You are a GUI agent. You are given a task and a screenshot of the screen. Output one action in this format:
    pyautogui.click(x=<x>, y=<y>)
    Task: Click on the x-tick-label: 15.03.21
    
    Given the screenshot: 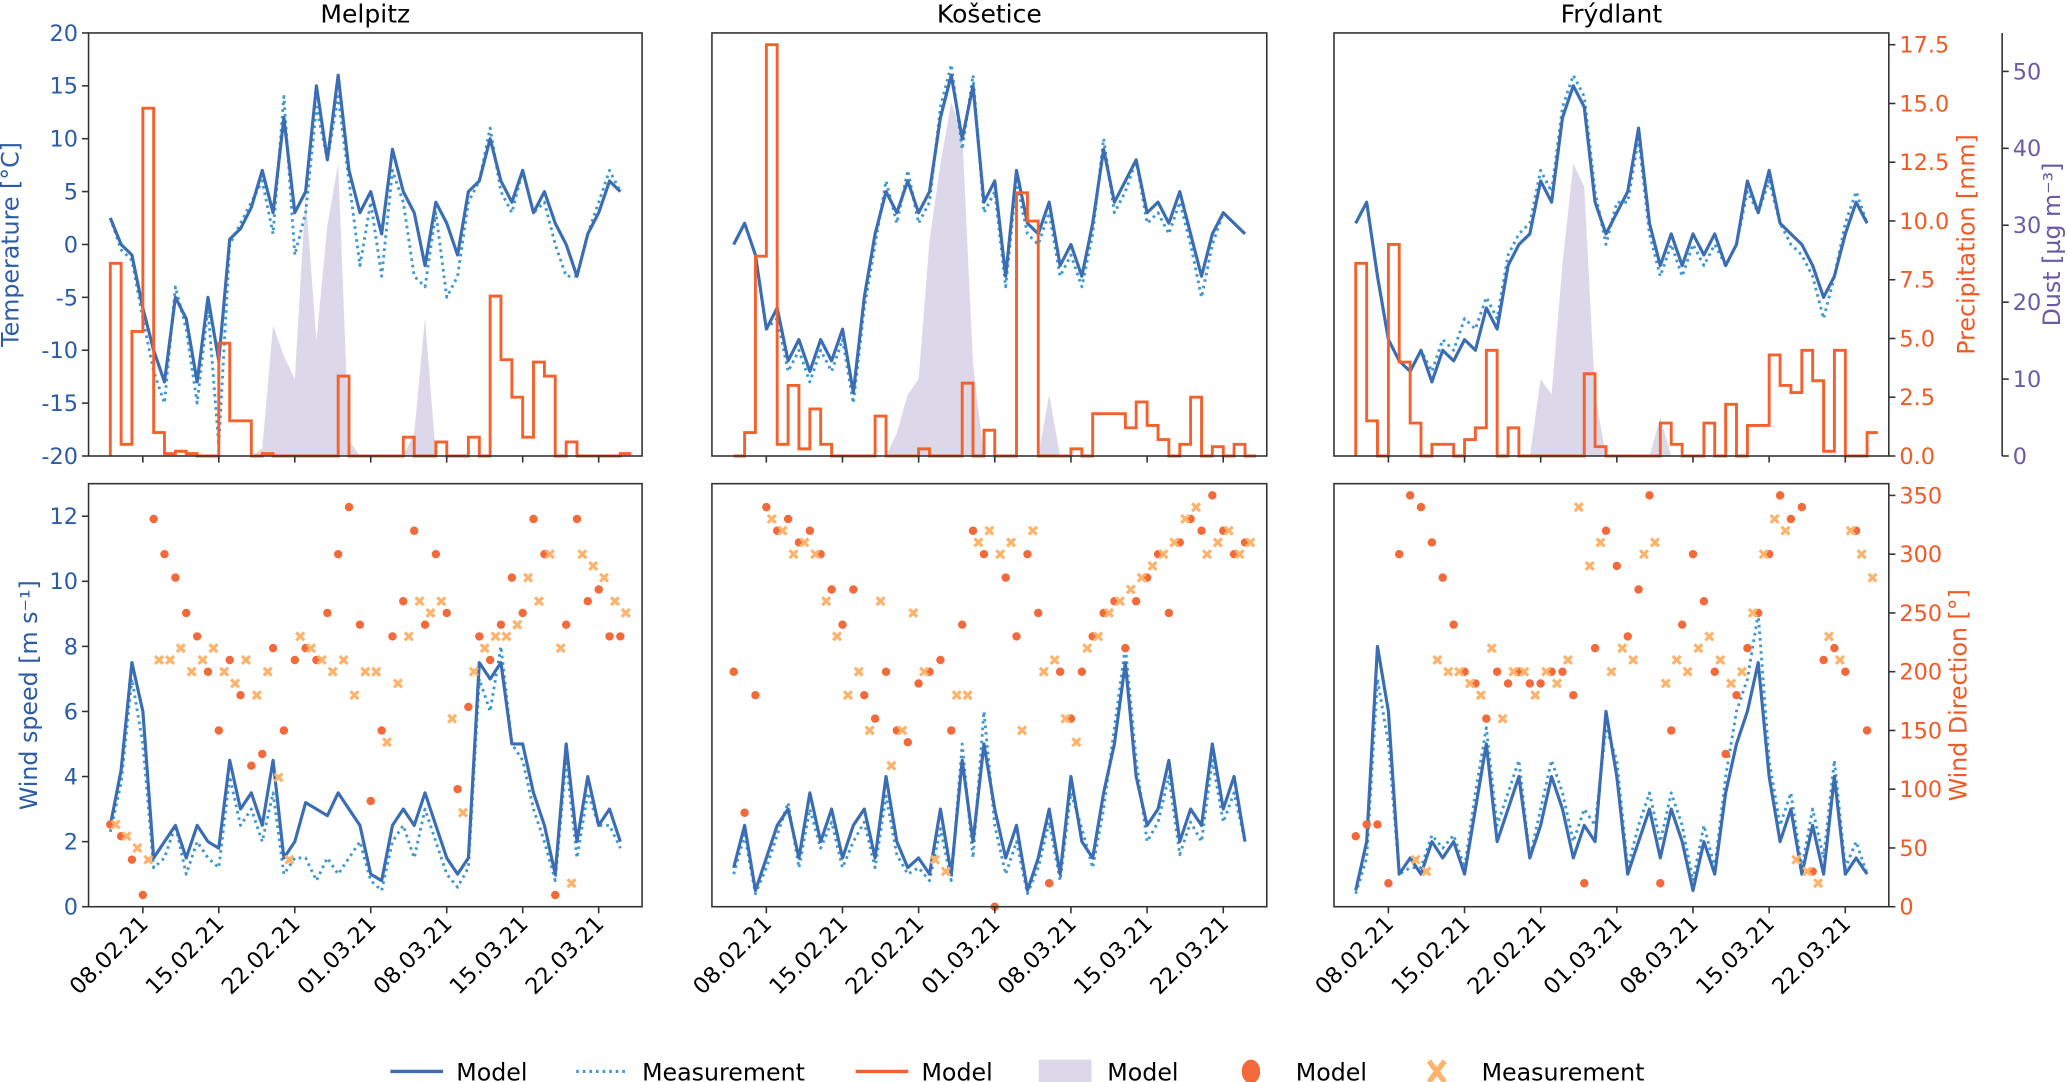 What is the action you would take?
    pyautogui.click(x=489, y=955)
    